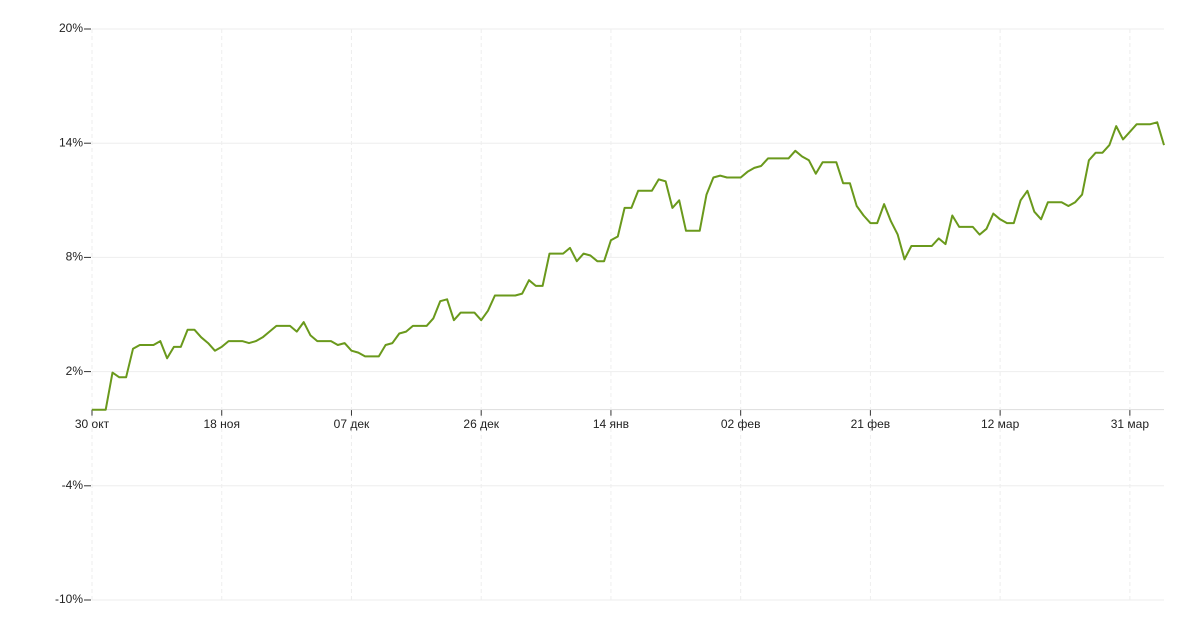 This screenshot has width=1200, height=630. Describe the element at coordinates (71, 28) in the screenshot. I see `y-tick-label: 20%` at that location.